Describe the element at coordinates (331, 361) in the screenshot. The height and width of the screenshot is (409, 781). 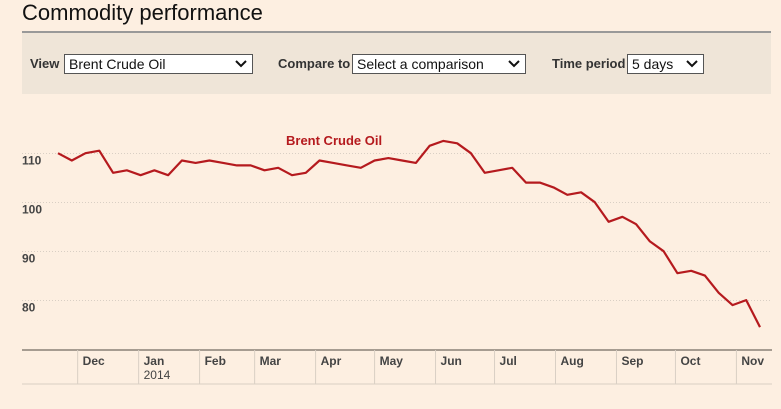
I see `x-tick-label: Apr` at that location.